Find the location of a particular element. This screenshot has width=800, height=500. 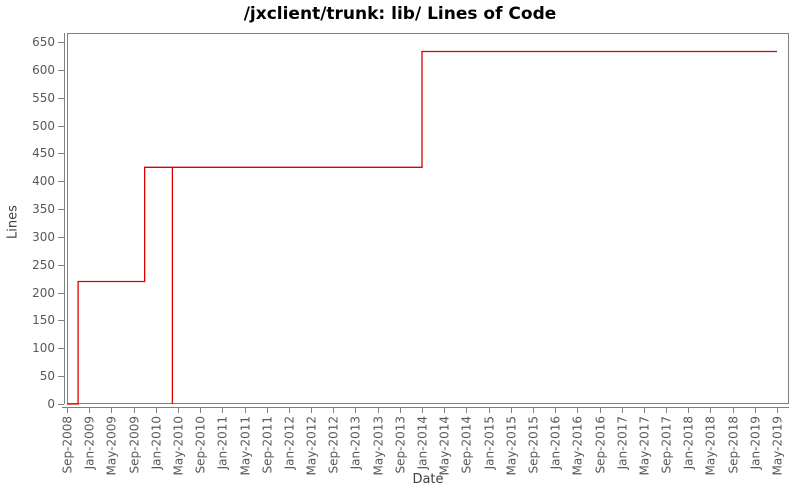

x-tick-label: May-2009 is located at coordinates (112, 445).